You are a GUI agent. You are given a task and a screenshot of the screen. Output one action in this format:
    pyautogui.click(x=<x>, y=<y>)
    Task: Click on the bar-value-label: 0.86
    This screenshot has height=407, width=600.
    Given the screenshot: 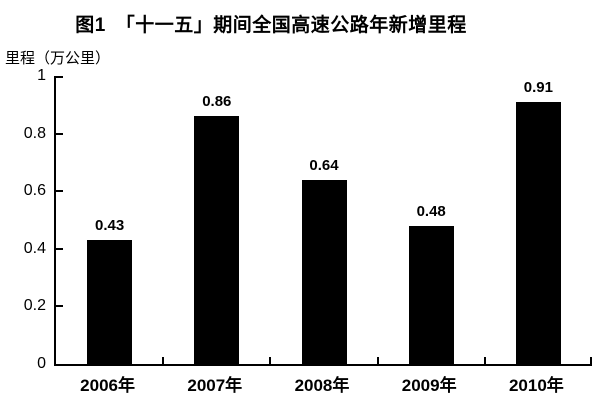 What is the action you would take?
    pyautogui.click(x=217, y=101)
    